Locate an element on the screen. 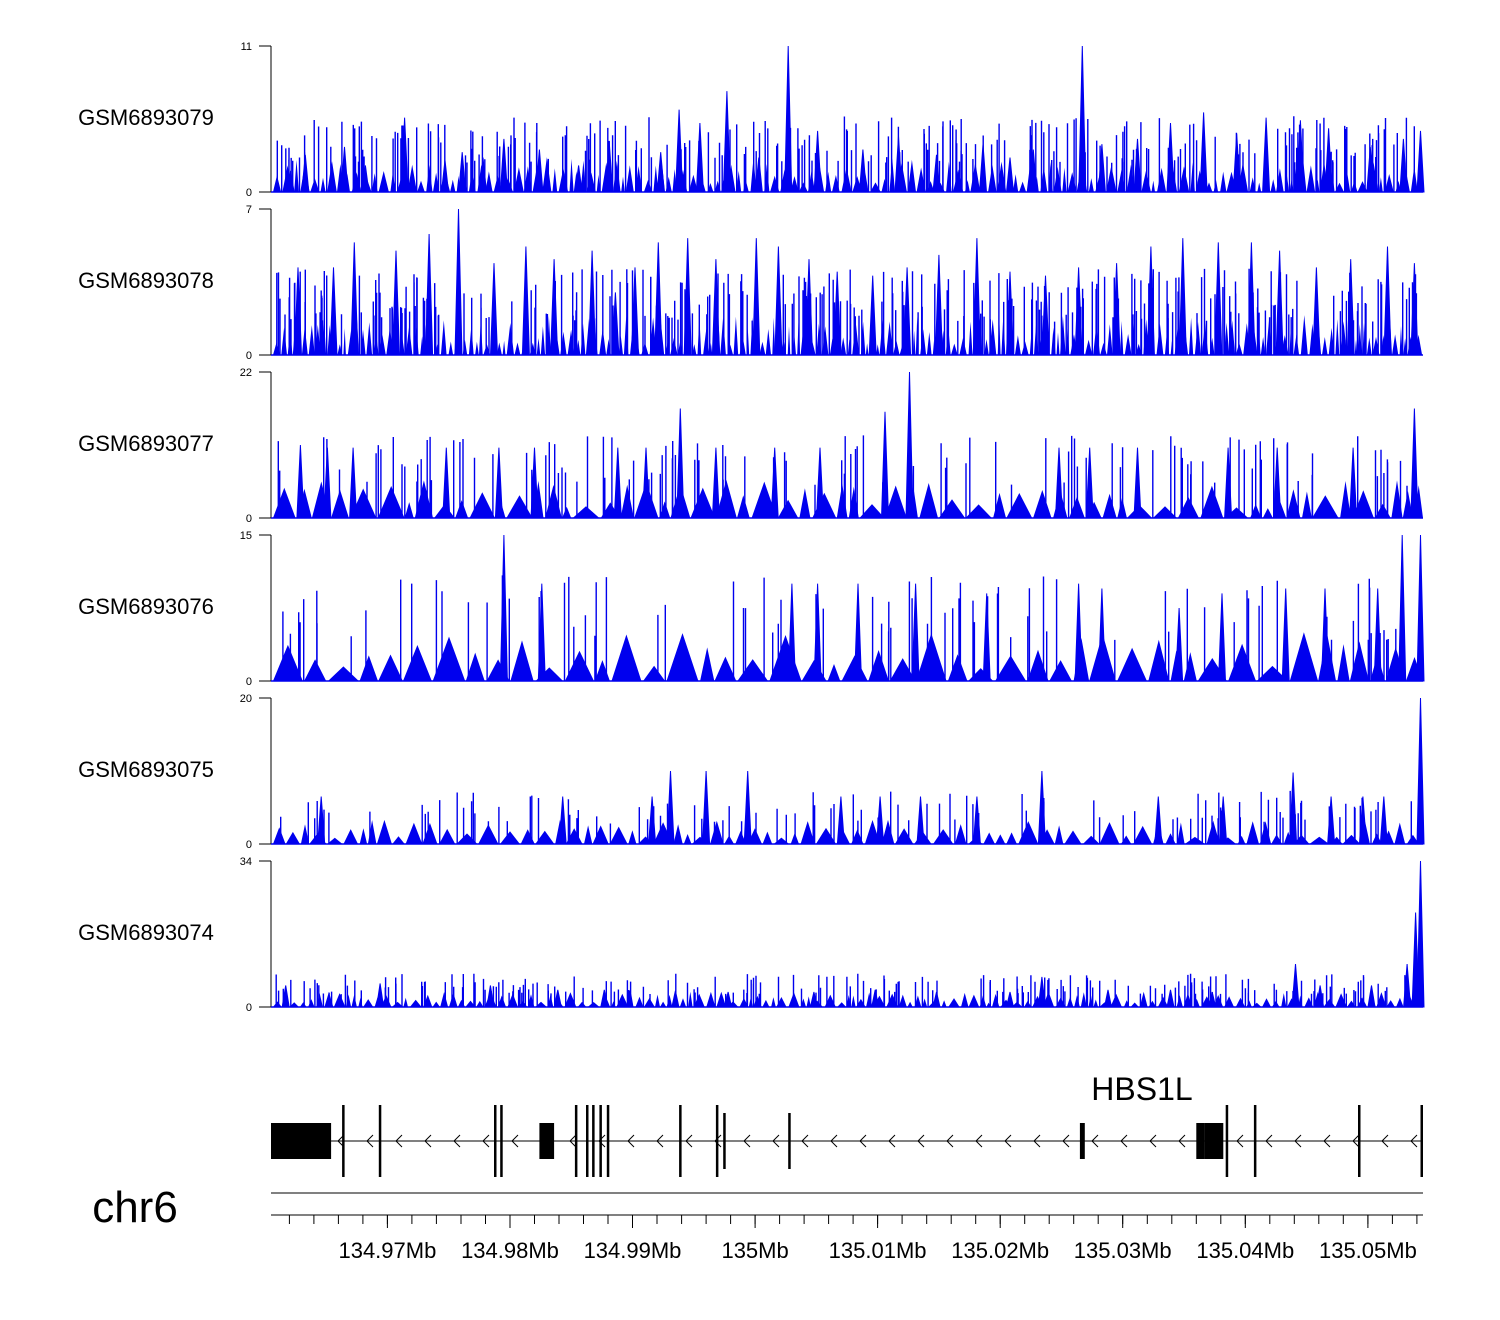 Image resolution: width=1500 pixels, height=1320 pixels. y-max-label: 20 is located at coordinates (246, 699).